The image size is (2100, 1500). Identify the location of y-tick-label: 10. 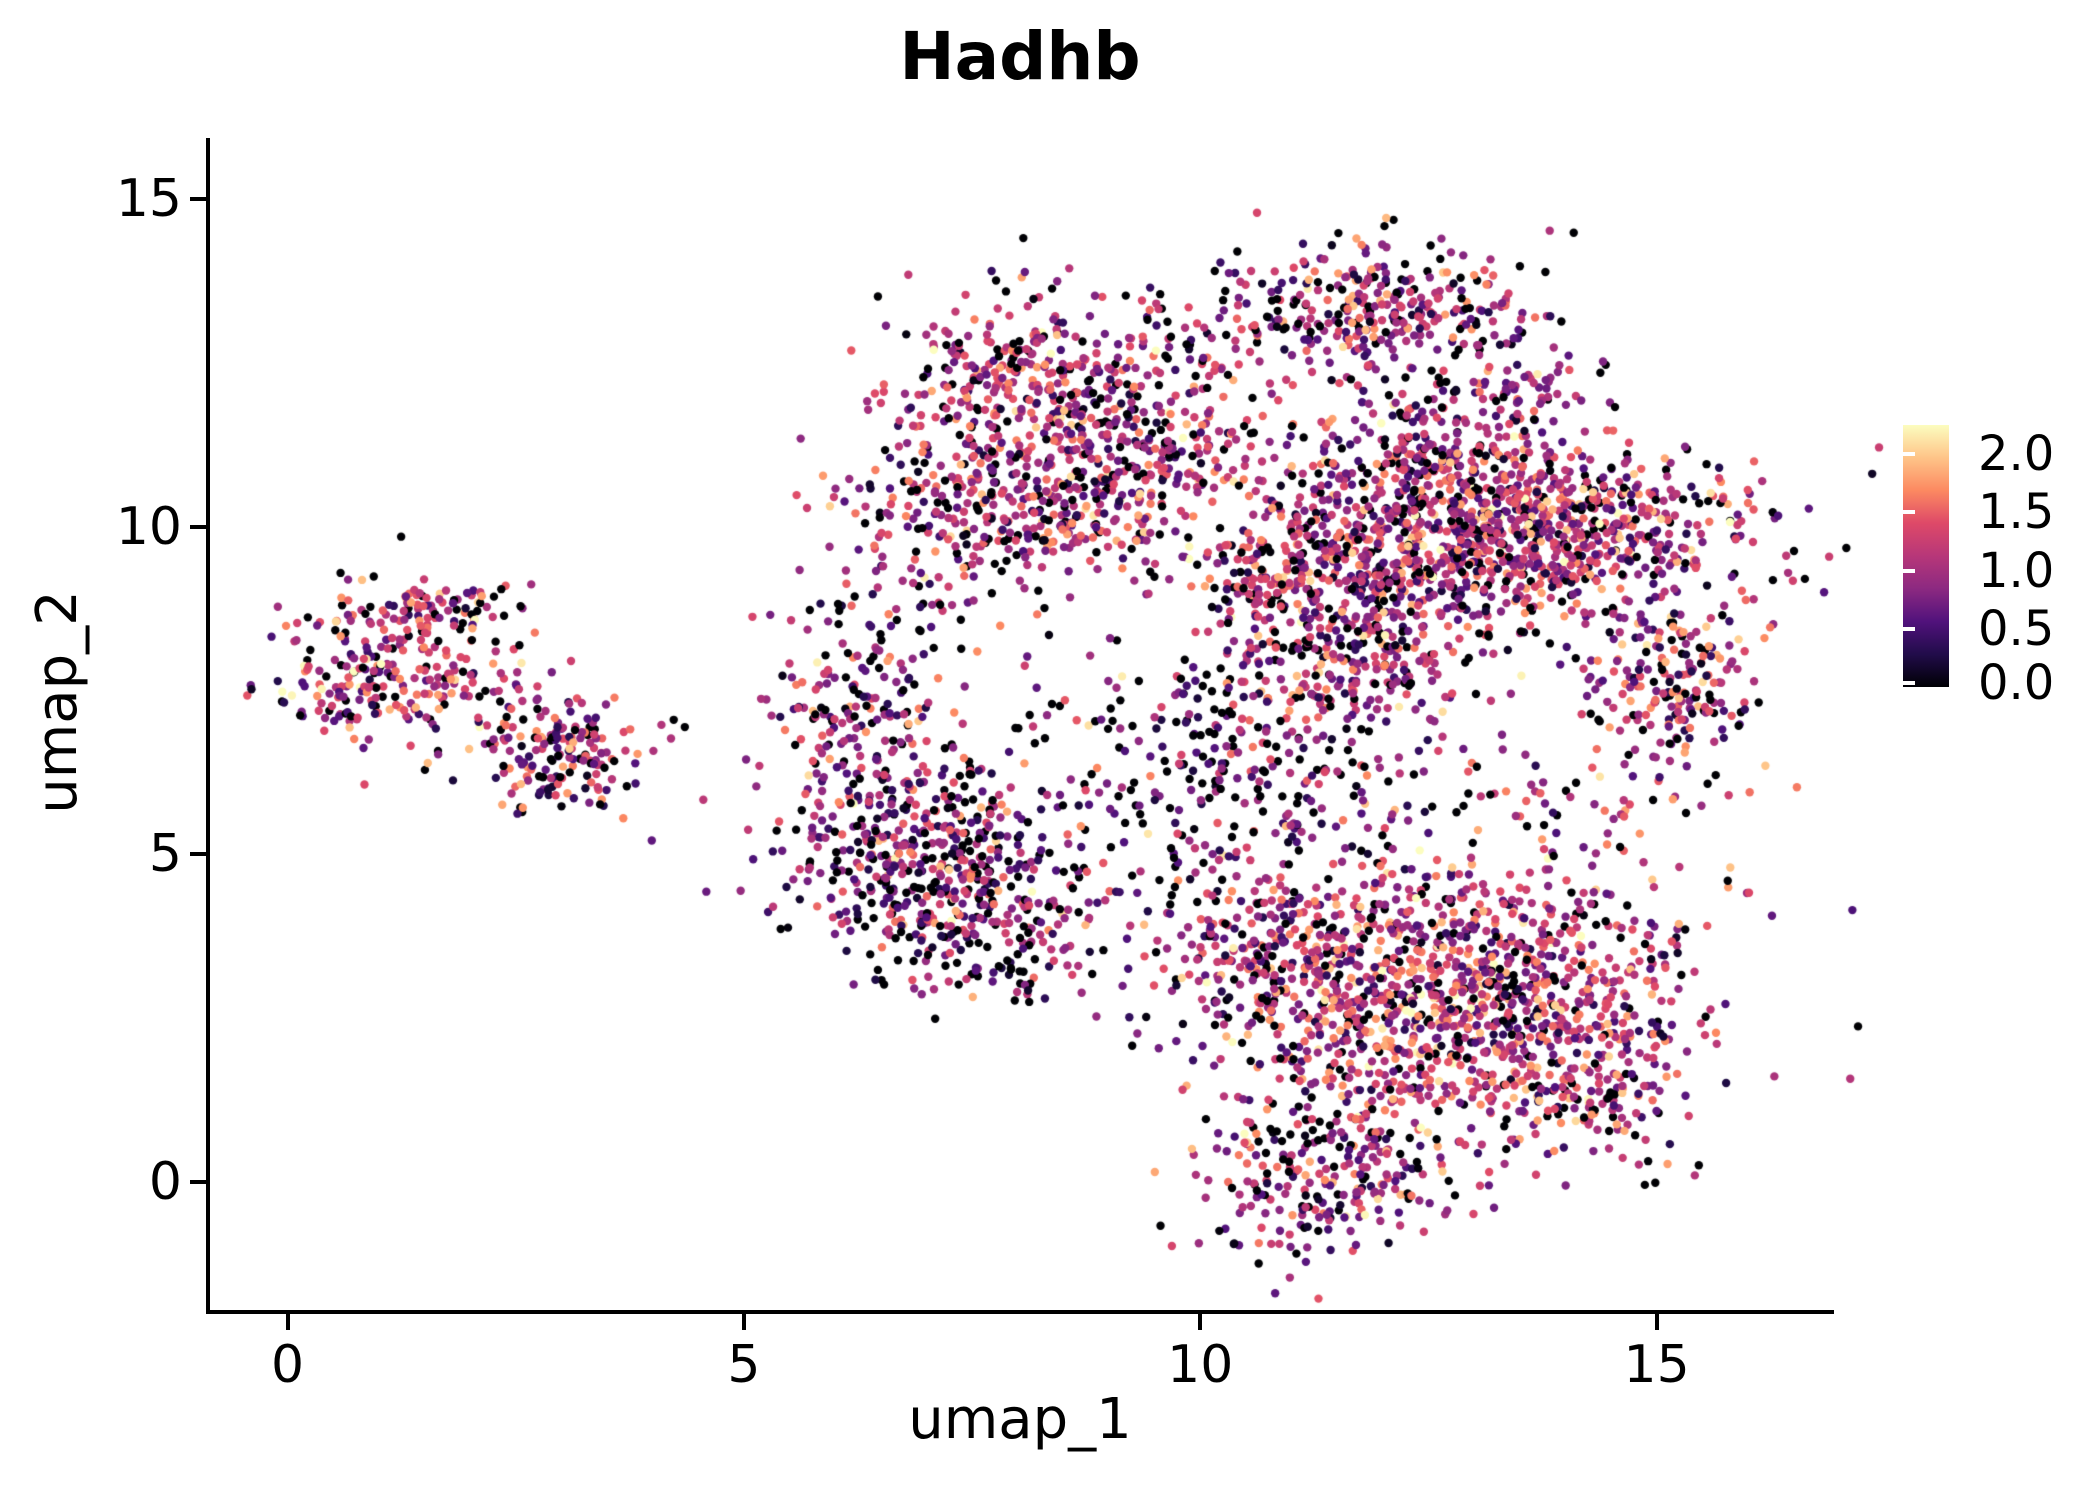
(148, 526).